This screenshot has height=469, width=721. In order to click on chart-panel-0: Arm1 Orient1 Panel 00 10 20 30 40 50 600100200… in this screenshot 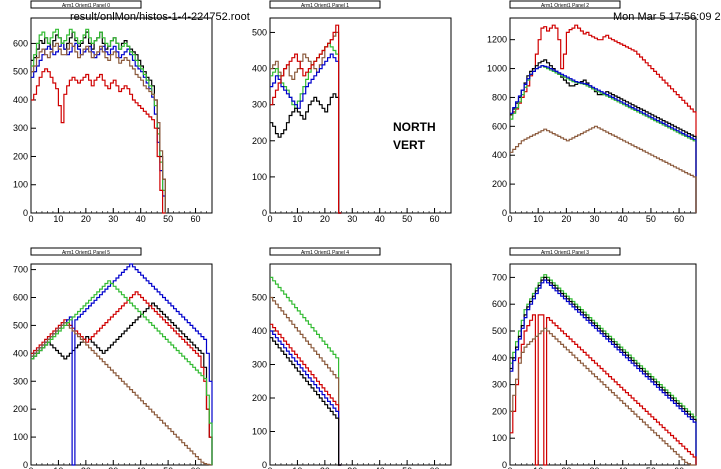, I will do `click(112, 112)`.